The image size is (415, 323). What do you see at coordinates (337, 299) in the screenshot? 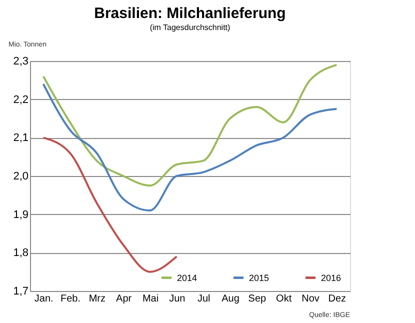
I see `x-tick-label: Dez` at bounding box center [337, 299].